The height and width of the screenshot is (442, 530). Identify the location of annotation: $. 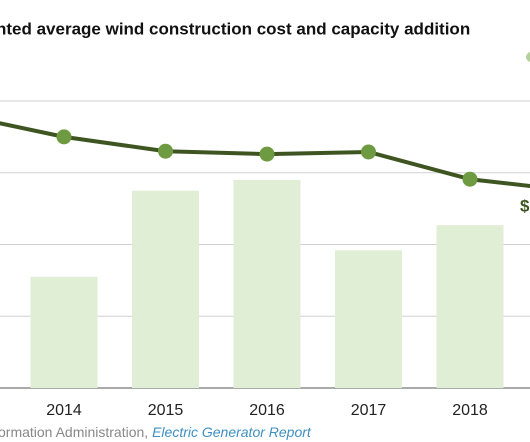
(525, 205).